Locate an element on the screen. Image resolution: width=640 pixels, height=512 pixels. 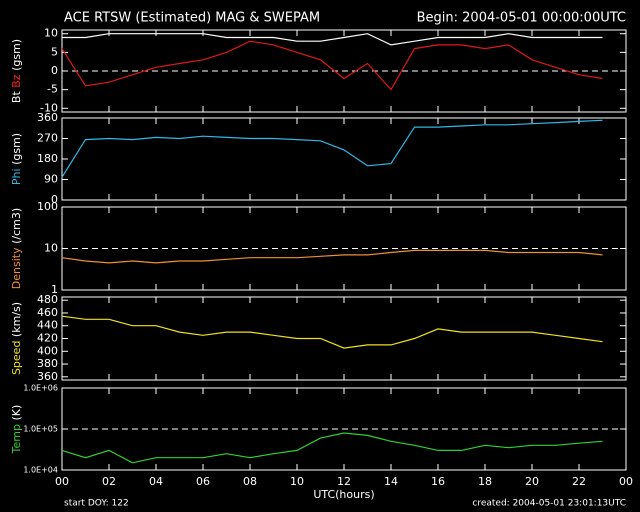
x-tick-label: 20 is located at coordinates (532, 481).